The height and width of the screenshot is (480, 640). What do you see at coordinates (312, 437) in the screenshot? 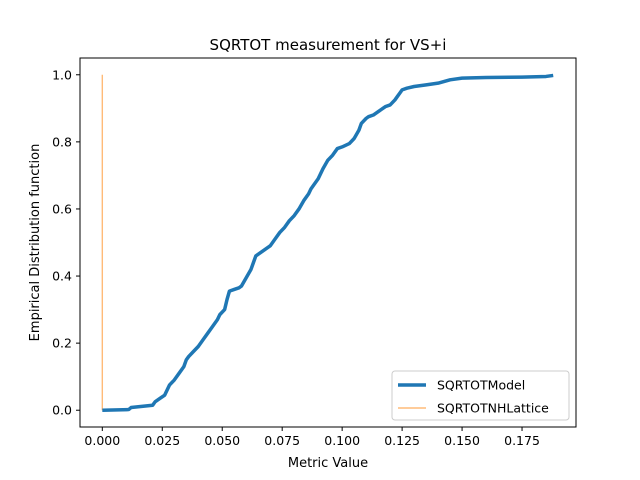
I see `x-axis-ticks: 0.000 0.025 0.050 0.075 0.100 0.125 0.150 0.175` at bounding box center [312, 437].